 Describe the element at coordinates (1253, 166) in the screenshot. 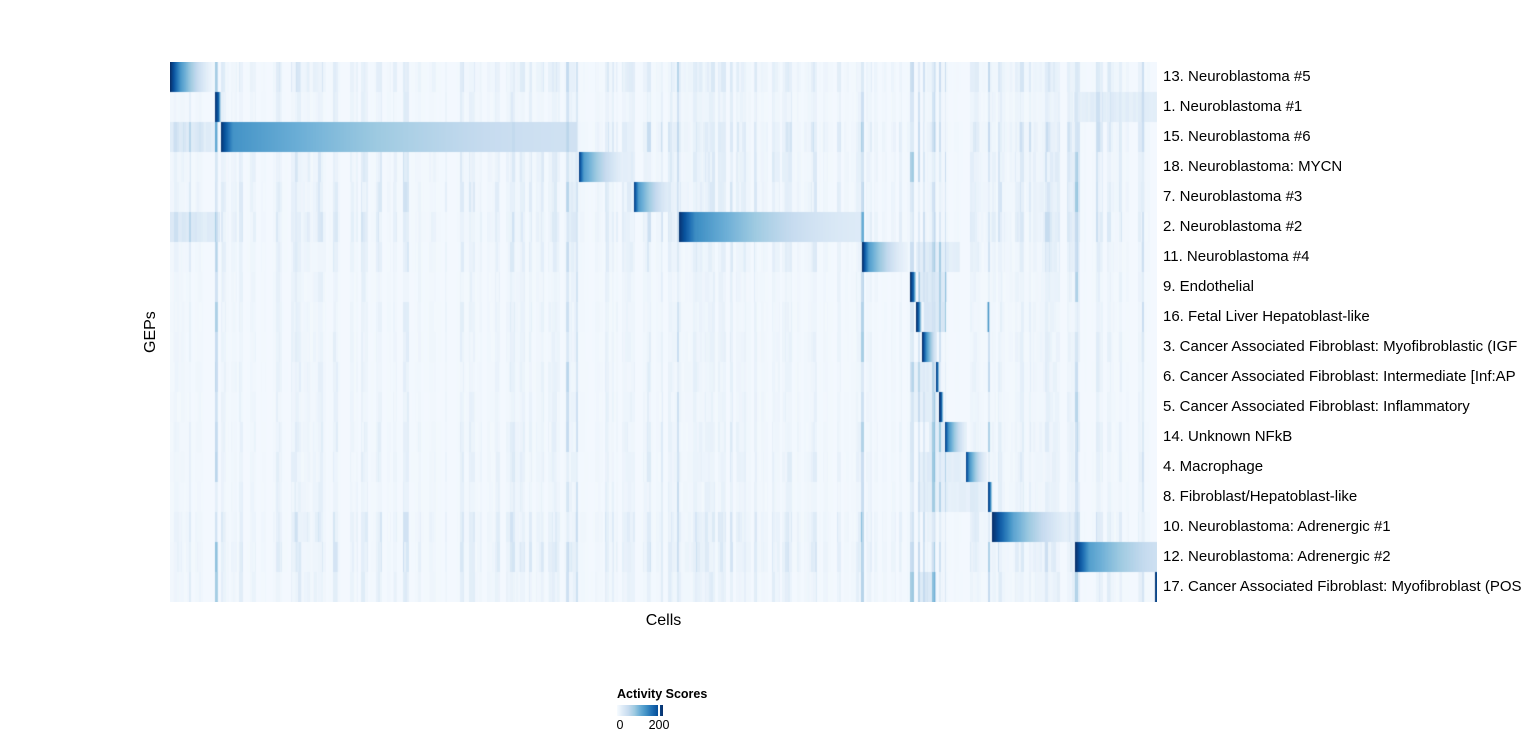

I see `row-label: 18. Neuroblastoma: MYCN` at that location.